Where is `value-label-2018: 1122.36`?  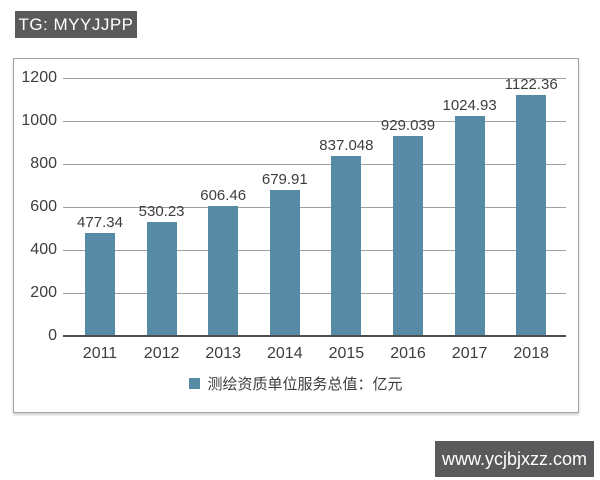
value-label-2018: 1122.36 is located at coordinates (531, 84).